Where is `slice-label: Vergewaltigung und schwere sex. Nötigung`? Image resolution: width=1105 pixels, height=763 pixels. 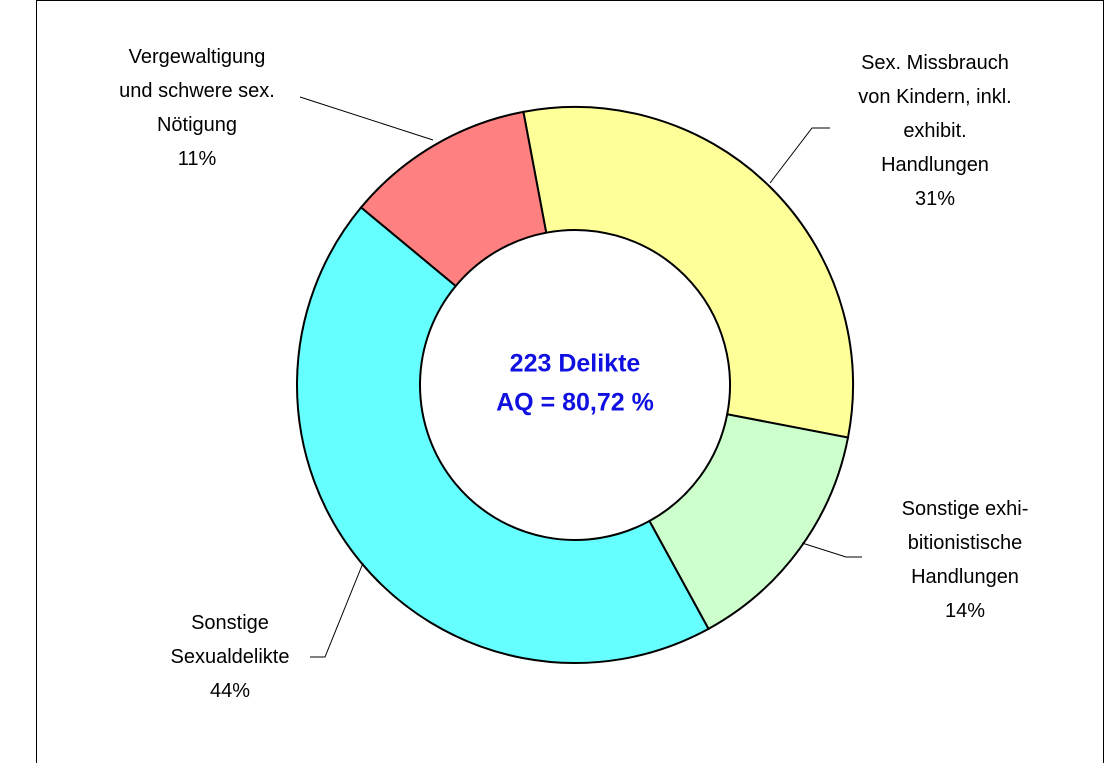
slice-label: Vergewaltigung und schwere sex. Nötigung is located at coordinates (197, 91).